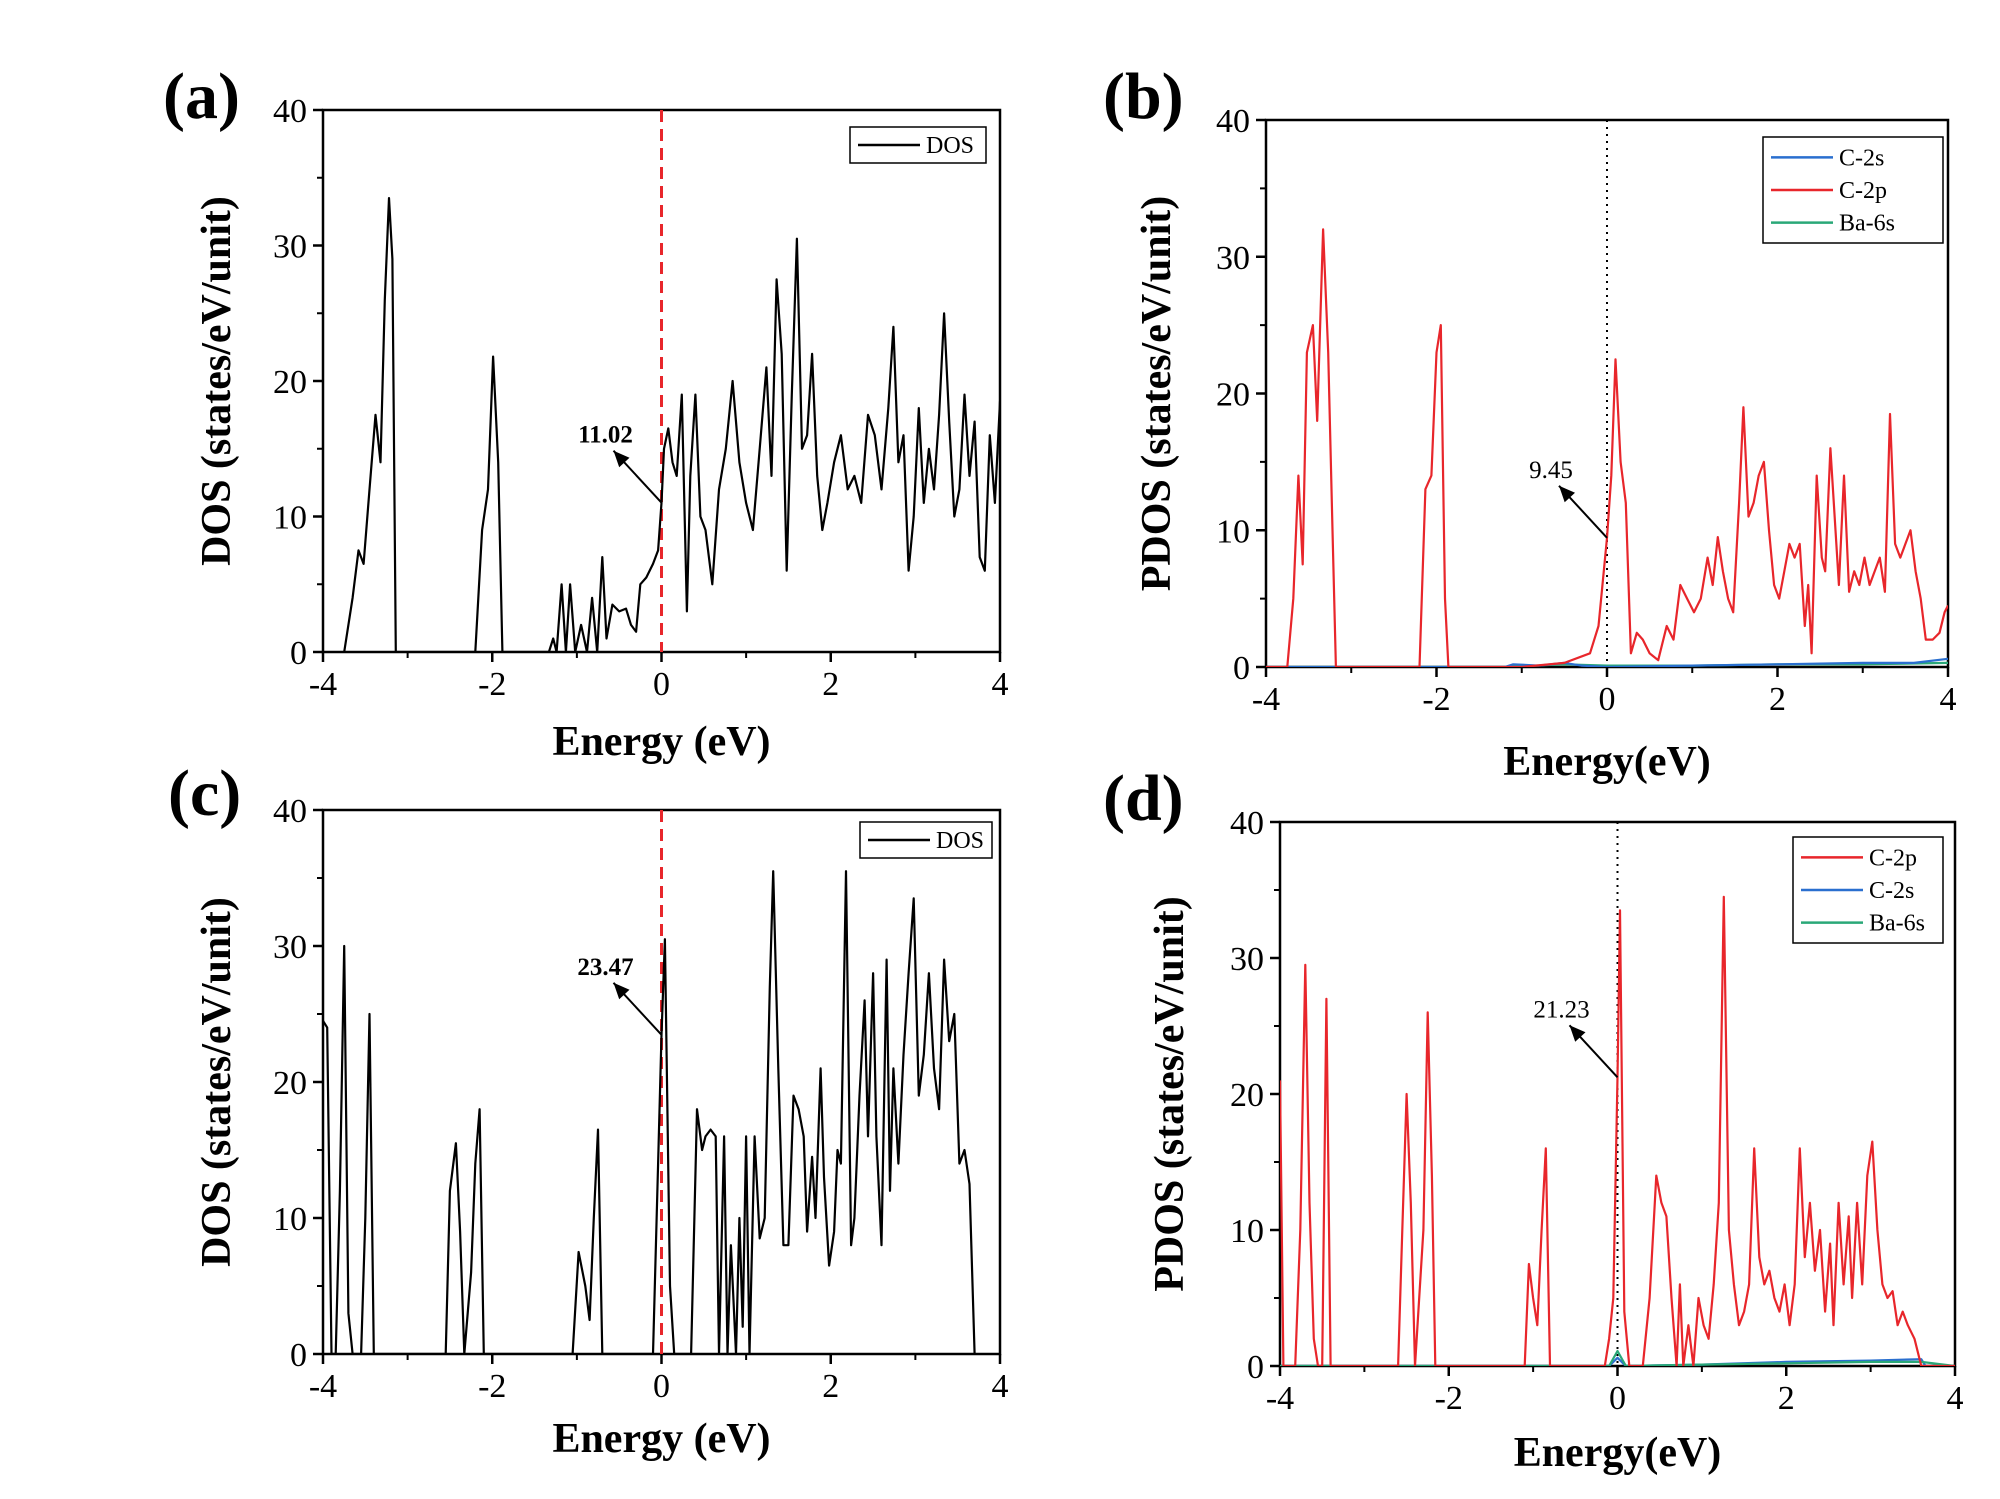 Image resolution: width=2000 pixels, height=1499 pixels. What do you see at coordinates (605, 967) in the screenshot?
I see `annotation-value: 23.47` at bounding box center [605, 967].